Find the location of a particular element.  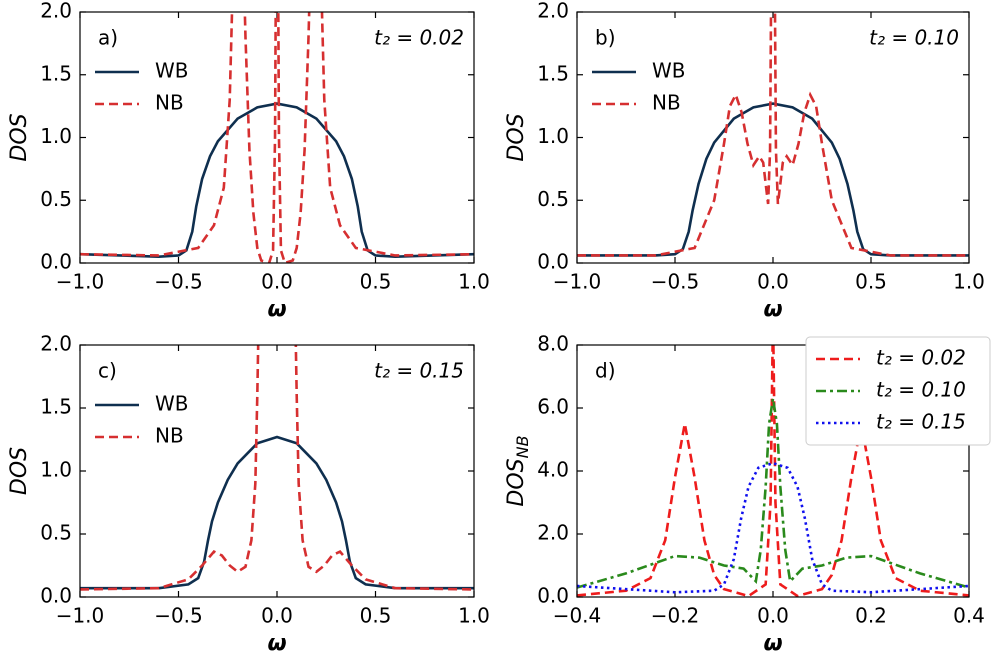

panel-label: c) is located at coordinates (107, 371).